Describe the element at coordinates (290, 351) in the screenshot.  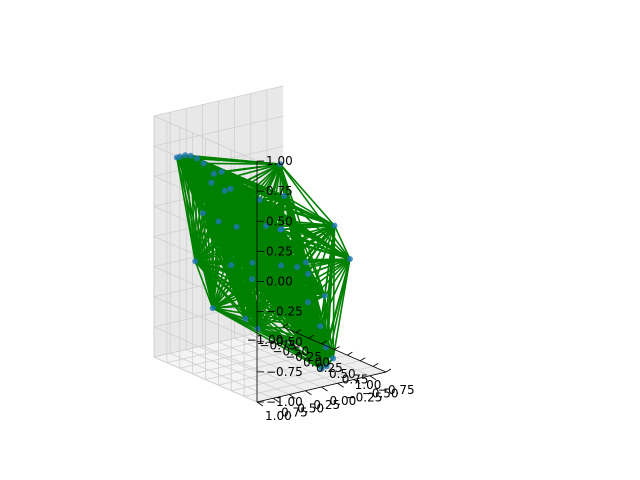
I see `x-tick-label: −0.50` at that location.